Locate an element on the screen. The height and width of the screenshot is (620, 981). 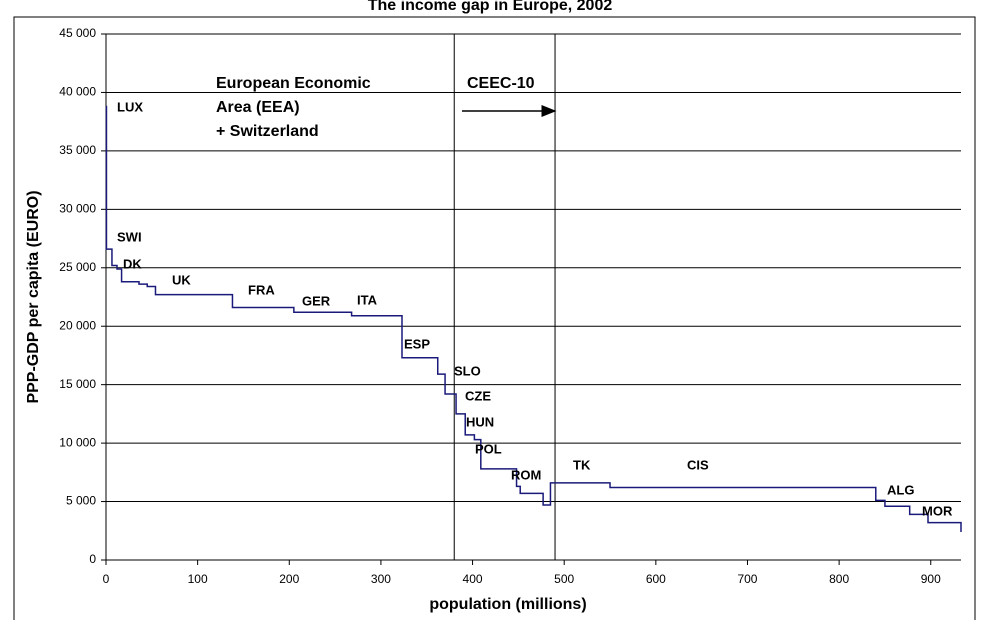
country-label: FRA is located at coordinates (261, 289).